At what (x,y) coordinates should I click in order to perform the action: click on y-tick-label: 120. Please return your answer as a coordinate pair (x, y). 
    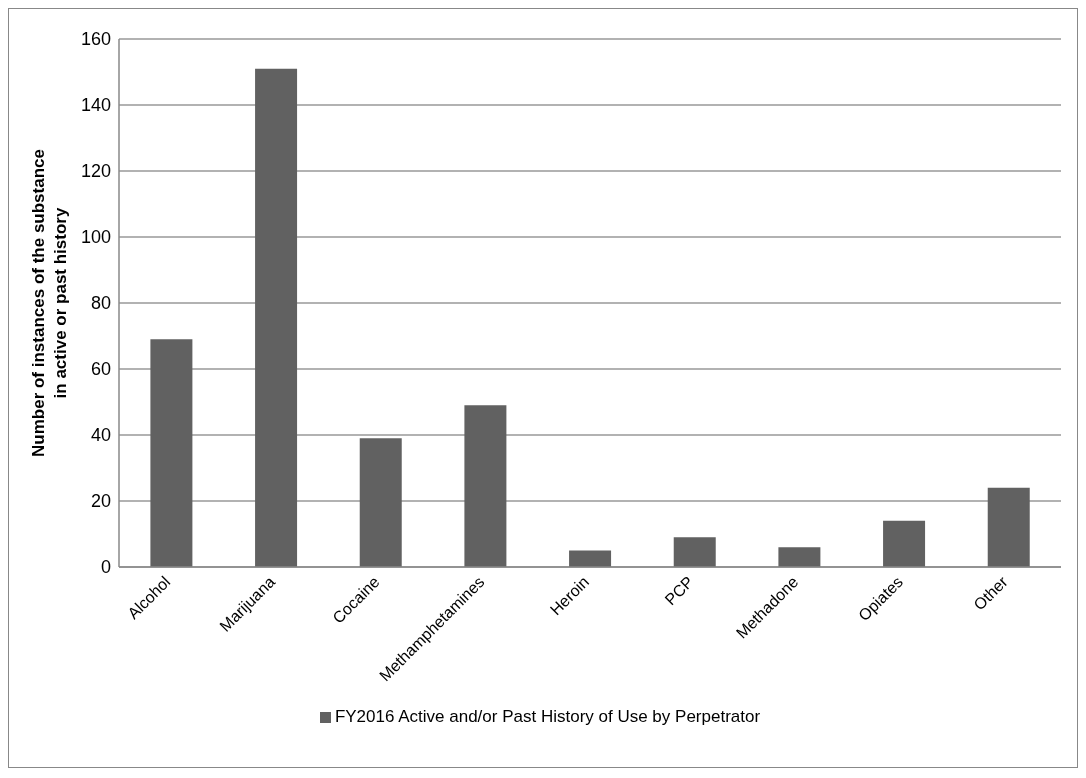
    Looking at the image, I should click on (95, 171).